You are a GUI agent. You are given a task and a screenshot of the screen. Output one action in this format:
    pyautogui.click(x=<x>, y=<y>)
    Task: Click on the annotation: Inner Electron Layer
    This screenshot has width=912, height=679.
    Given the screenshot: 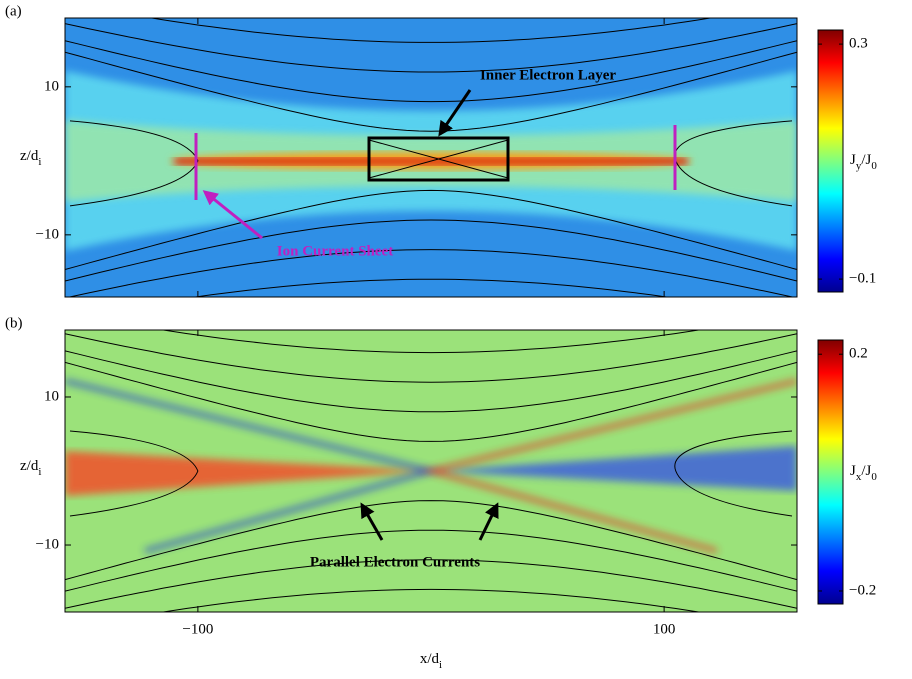 What is the action you would take?
    pyautogui.click(x=548, y=75)
    